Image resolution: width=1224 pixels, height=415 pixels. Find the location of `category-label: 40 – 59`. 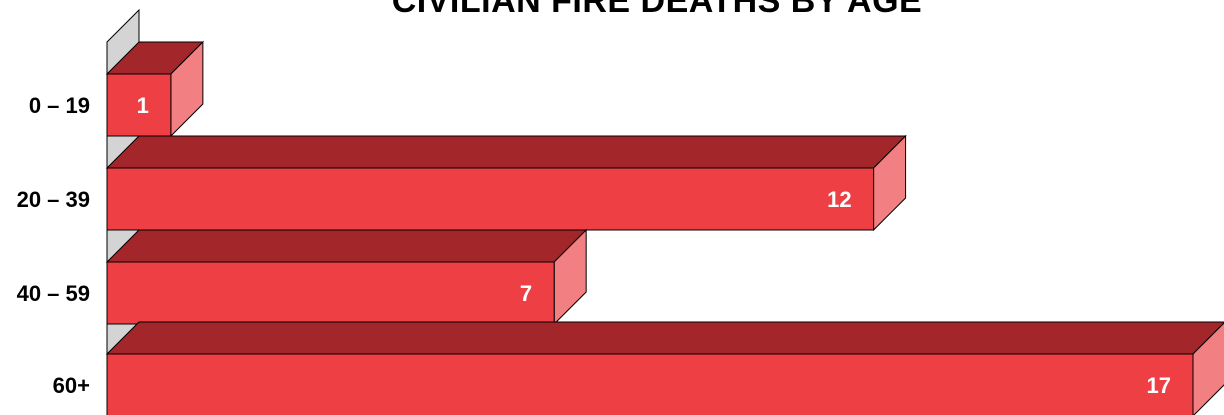

category-label: 40 – 59 is located at coordinates (53, 293).